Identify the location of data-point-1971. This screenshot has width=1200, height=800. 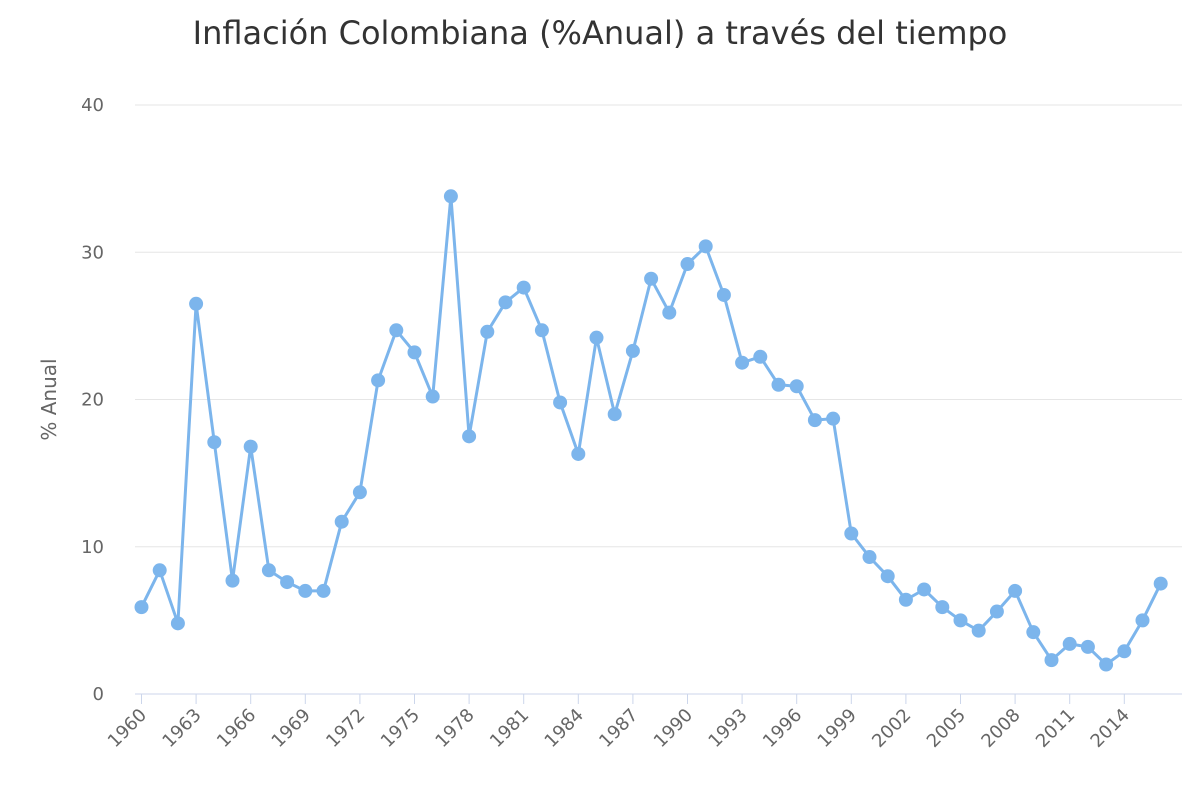
(341, 521).